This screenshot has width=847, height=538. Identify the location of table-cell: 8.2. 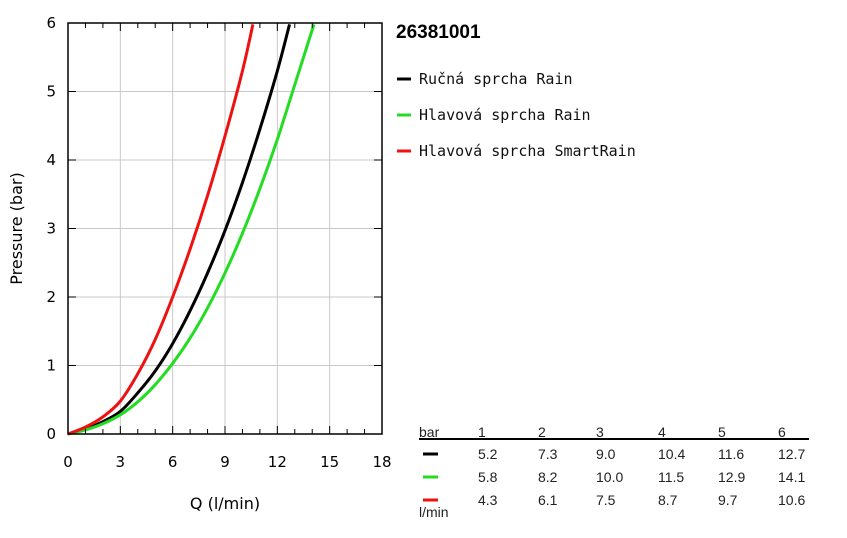
(548, 477).